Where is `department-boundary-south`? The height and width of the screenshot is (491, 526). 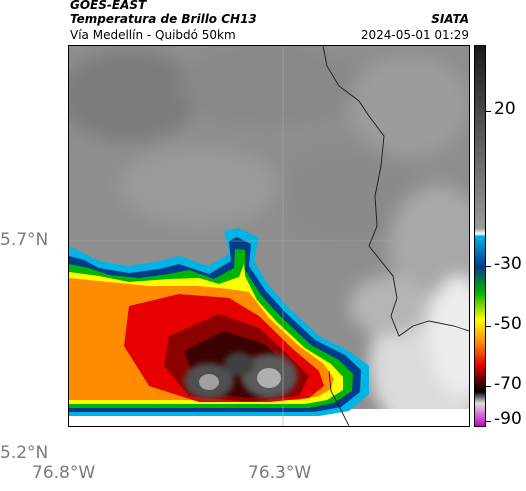
department-boundary-south is located at coordinates (339, 398).